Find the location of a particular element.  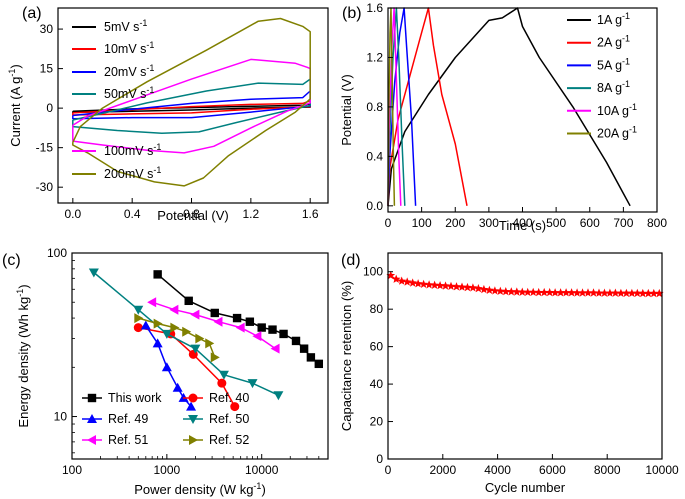

legend-b-label-main: 1A g is located at coordinates (609, 20).